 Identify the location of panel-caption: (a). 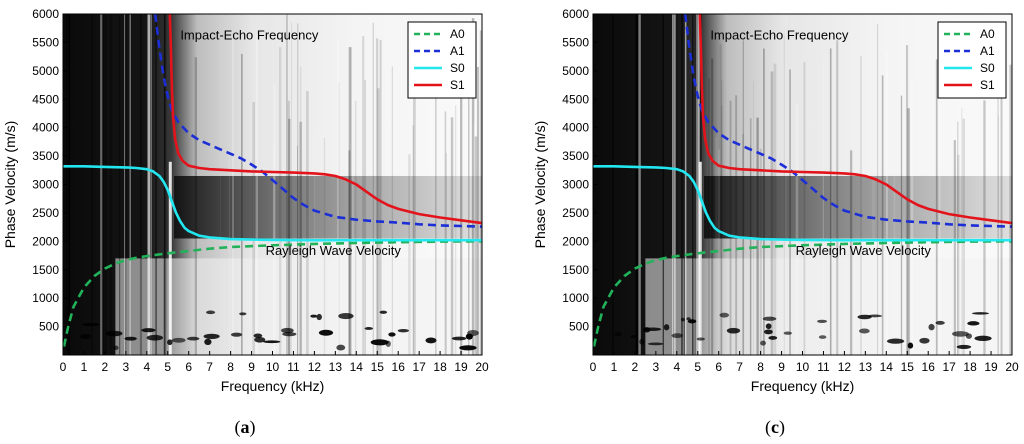
(245, 427).